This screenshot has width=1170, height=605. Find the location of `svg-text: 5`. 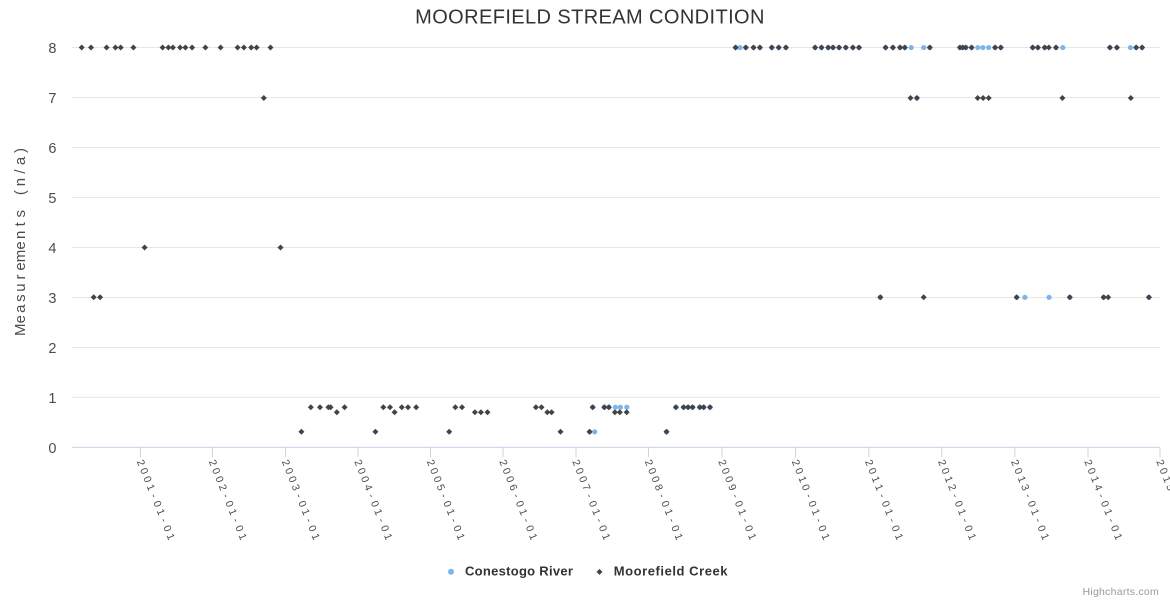

svg-text: 5 is located at coordinates (52, 199).